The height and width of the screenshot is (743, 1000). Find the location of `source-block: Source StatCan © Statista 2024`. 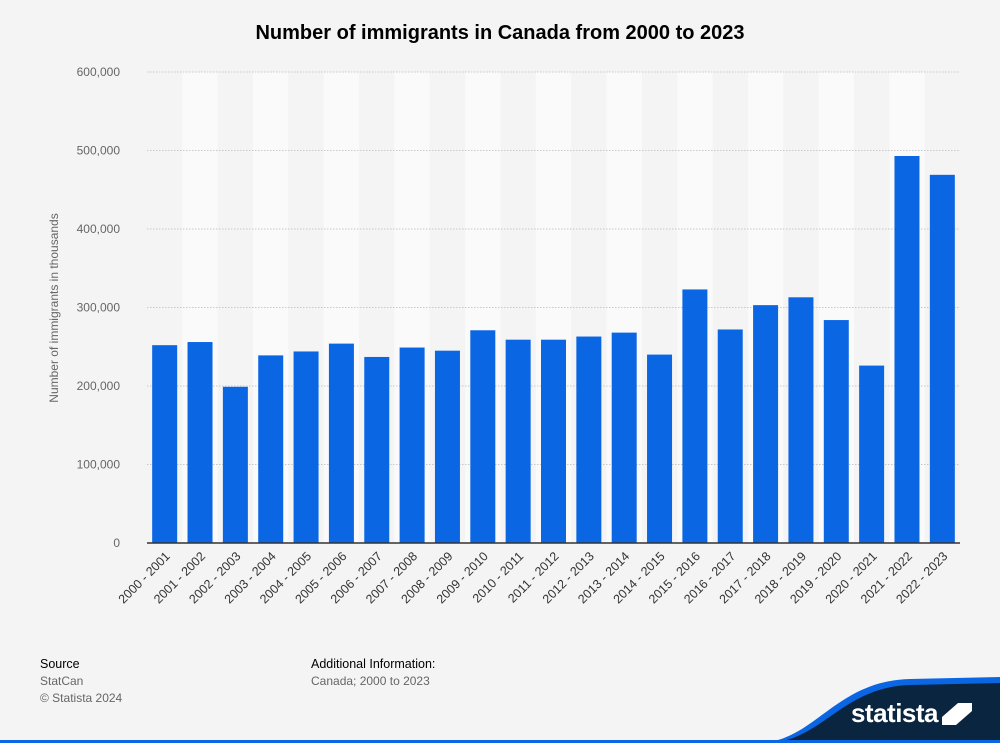

source-block: Source StatCan © Statista 2024 is located at coordinates (81, 681).